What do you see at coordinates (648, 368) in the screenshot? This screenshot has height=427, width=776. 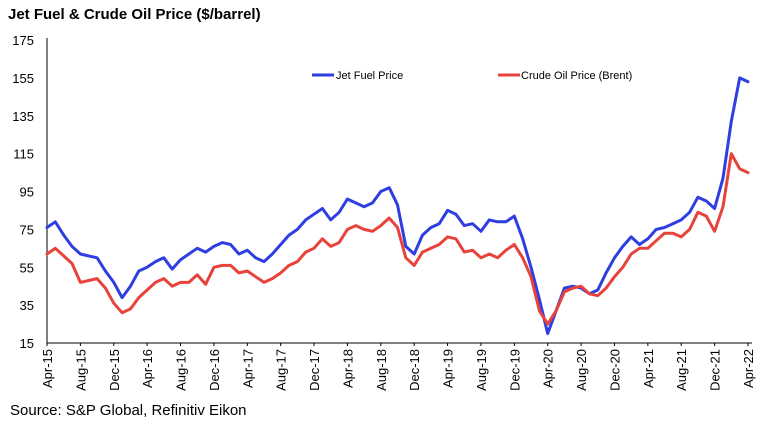 I see `x-tick-label: Apr-21` at bounding box center [648, 368].